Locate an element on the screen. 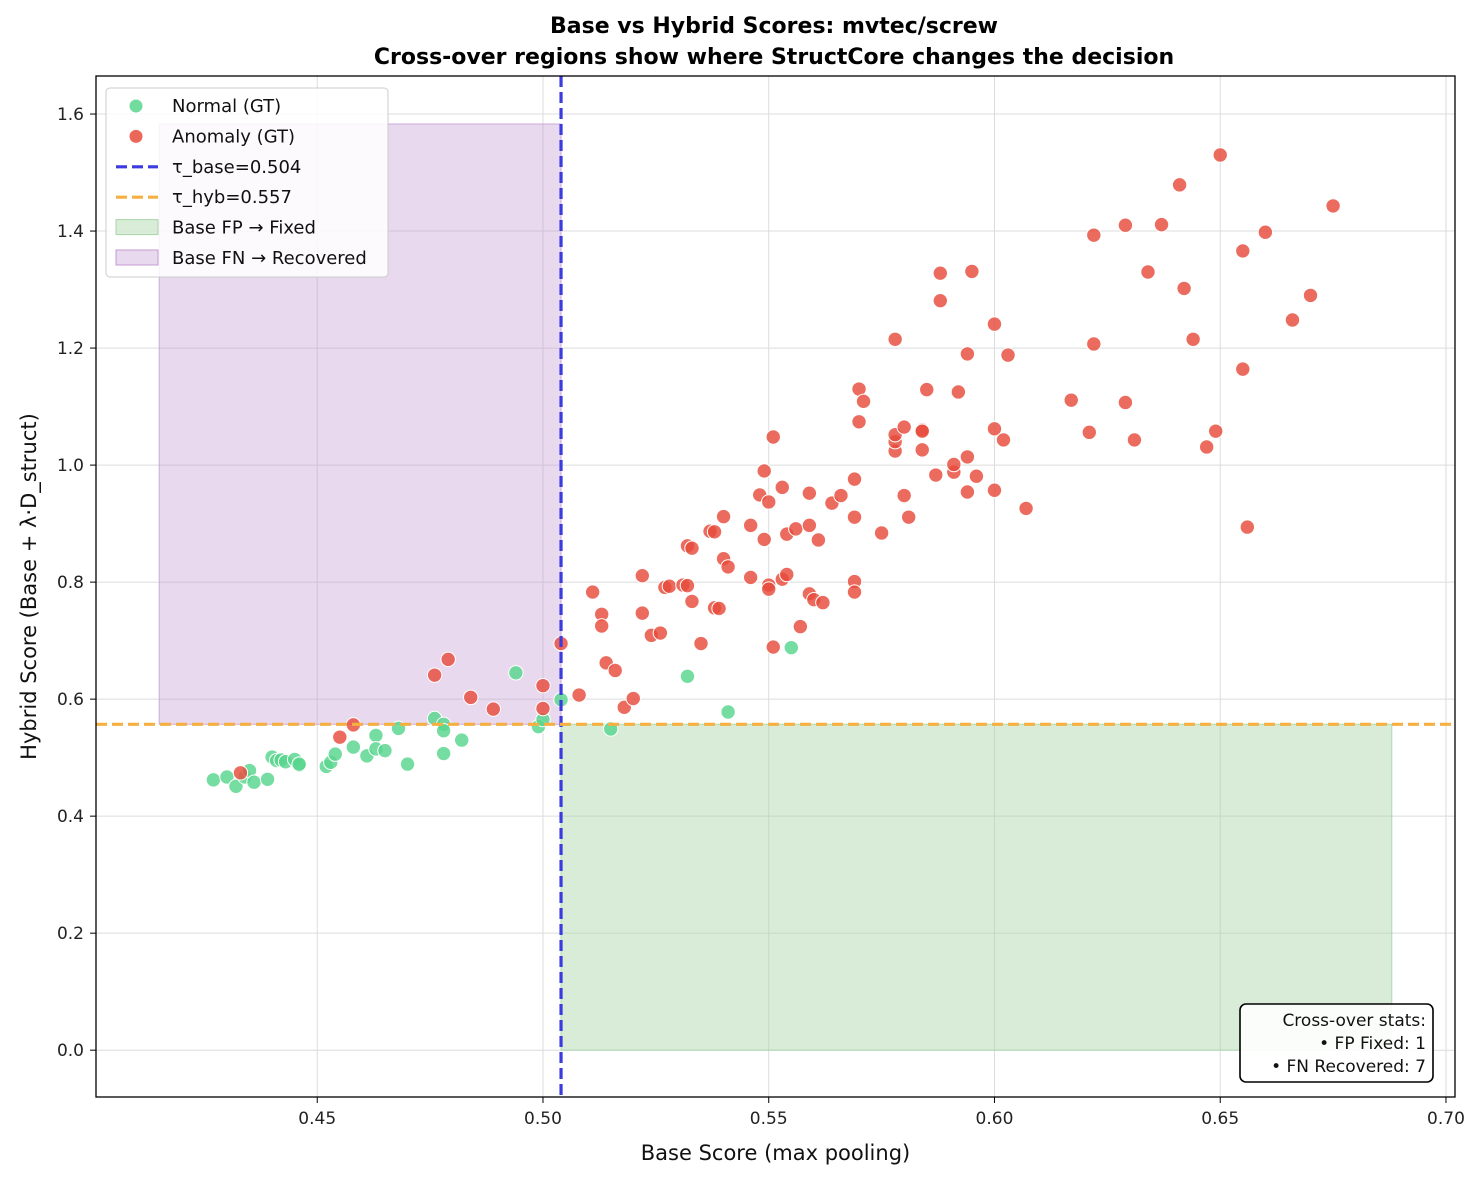 The image size is (1483, 1180). chart-title-line1: Base vs Hybrid Scores: mvtec/screw is located at coordinates (774, 26).